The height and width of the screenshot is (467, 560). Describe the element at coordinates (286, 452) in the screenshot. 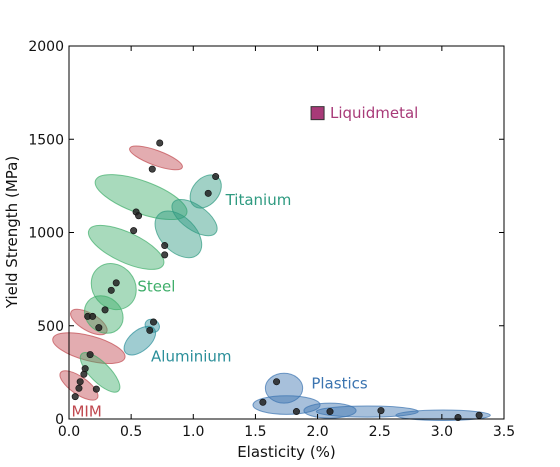

I see `x-axis-label: Elasticity (%)` at that location.